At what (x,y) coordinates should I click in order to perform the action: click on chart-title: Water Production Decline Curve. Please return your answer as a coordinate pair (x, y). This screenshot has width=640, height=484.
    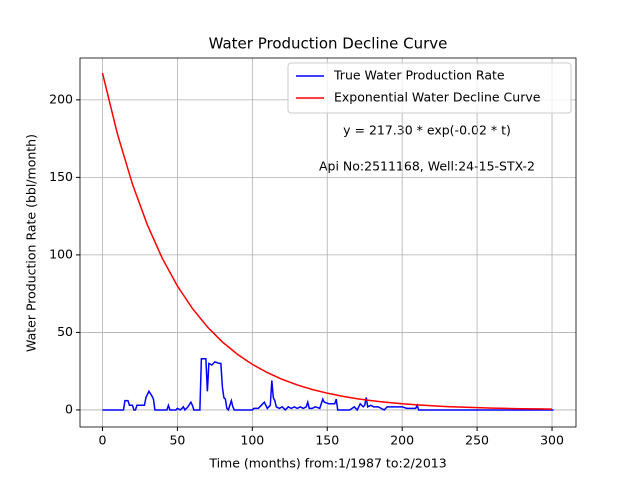
    Looking at the image, I should click on (328, 44).